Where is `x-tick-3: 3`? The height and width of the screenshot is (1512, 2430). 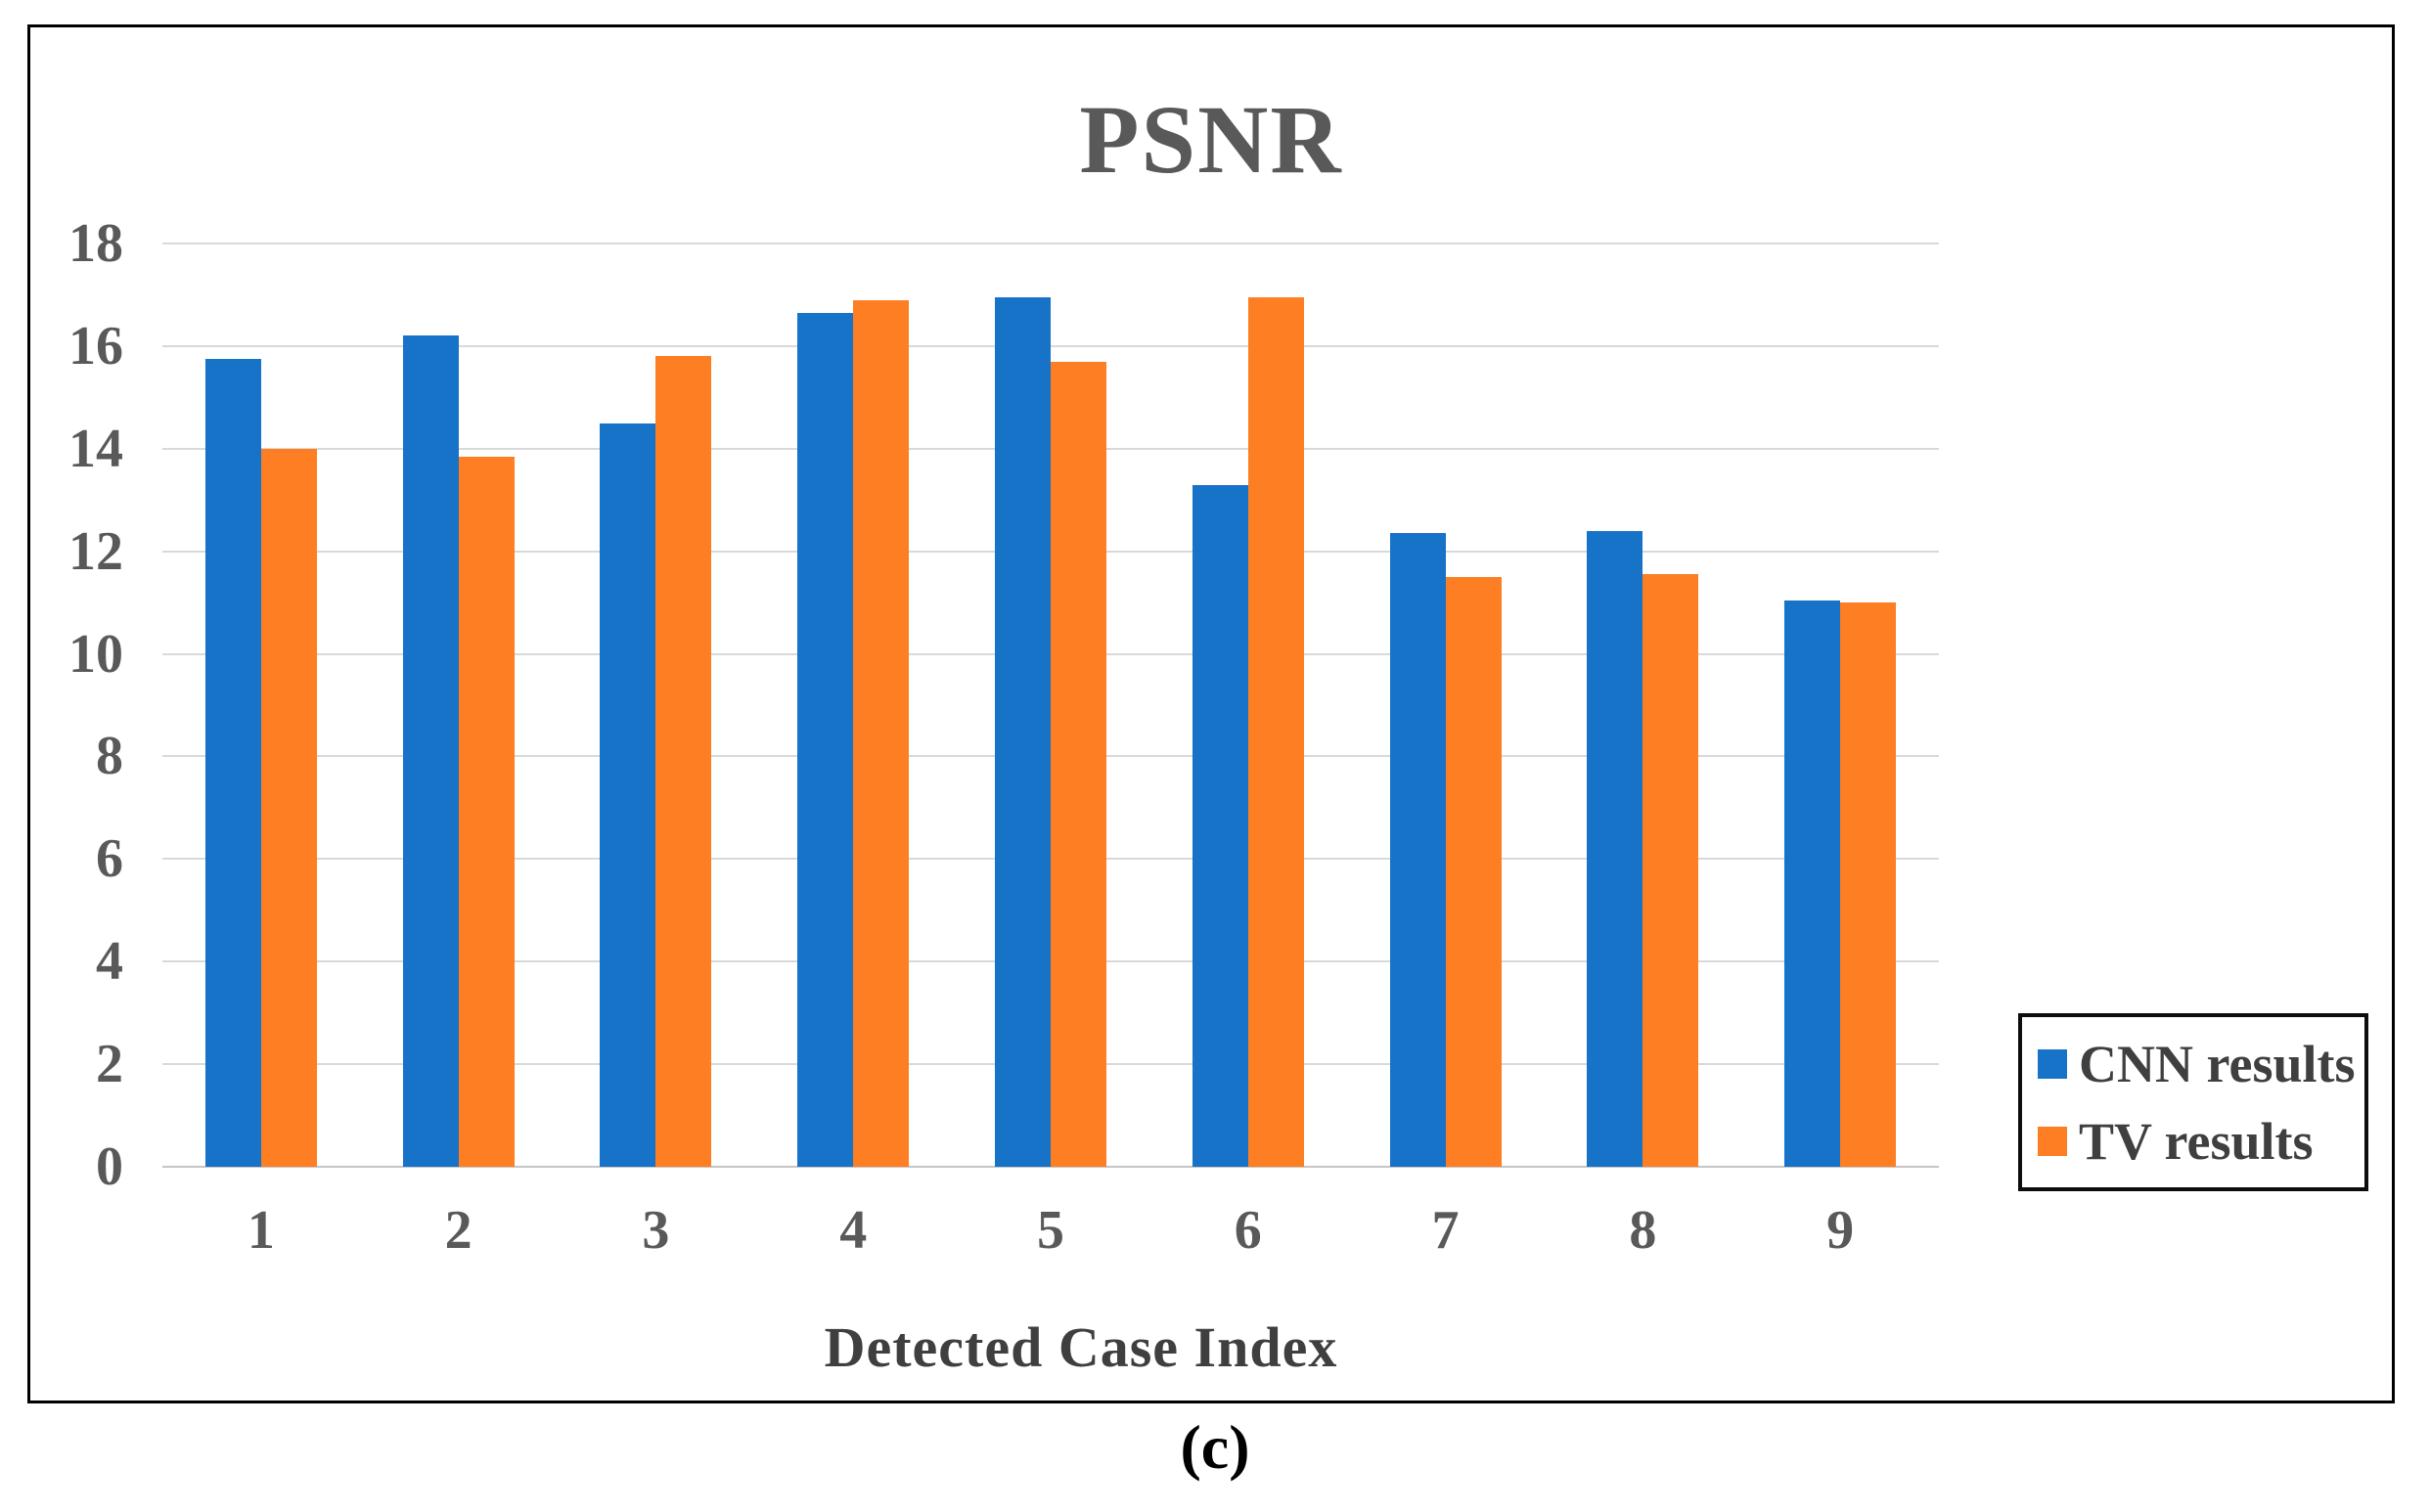 x-tick-3: 3 is located at coordinates (656, 1230).